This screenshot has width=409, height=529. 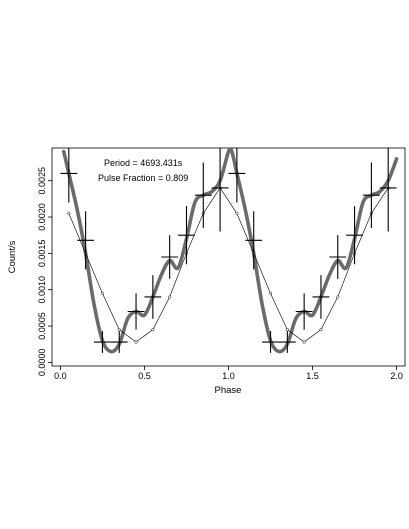 What do you see at coordinates (42, 290) in the screenshot?
I see `y-tick-label: 0.0010` at bounding box center [42, 290].